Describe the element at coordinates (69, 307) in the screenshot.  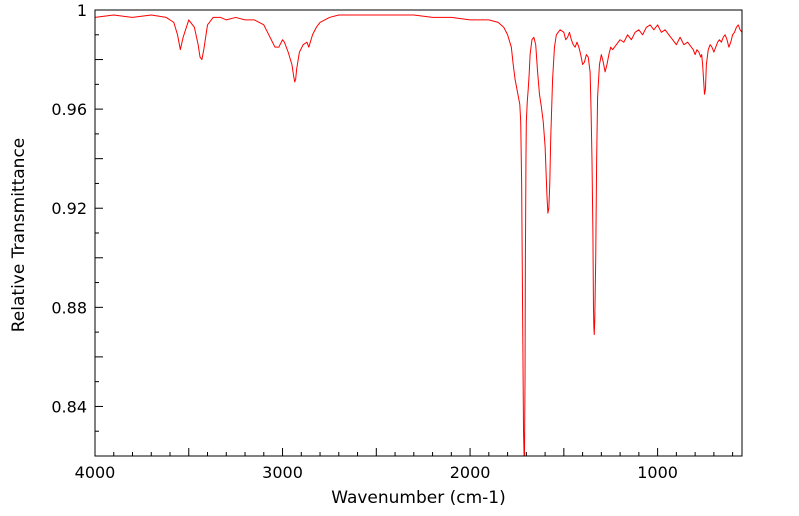
I see `y-tick-label: 0.88` at that location.